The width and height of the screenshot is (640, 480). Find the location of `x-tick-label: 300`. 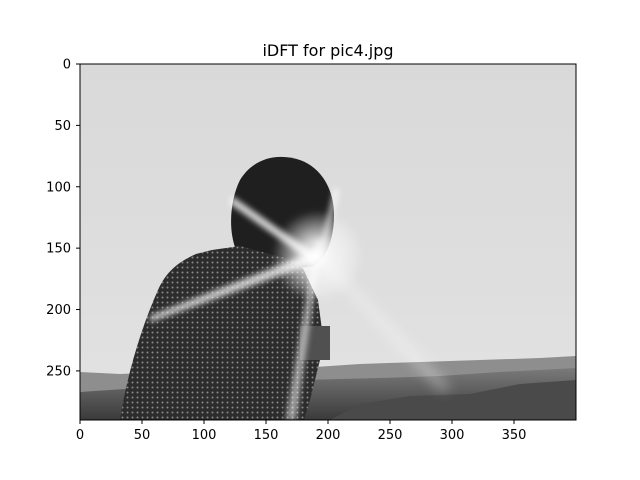

x-tick-label: 300 is located at coordinates (452, 435).